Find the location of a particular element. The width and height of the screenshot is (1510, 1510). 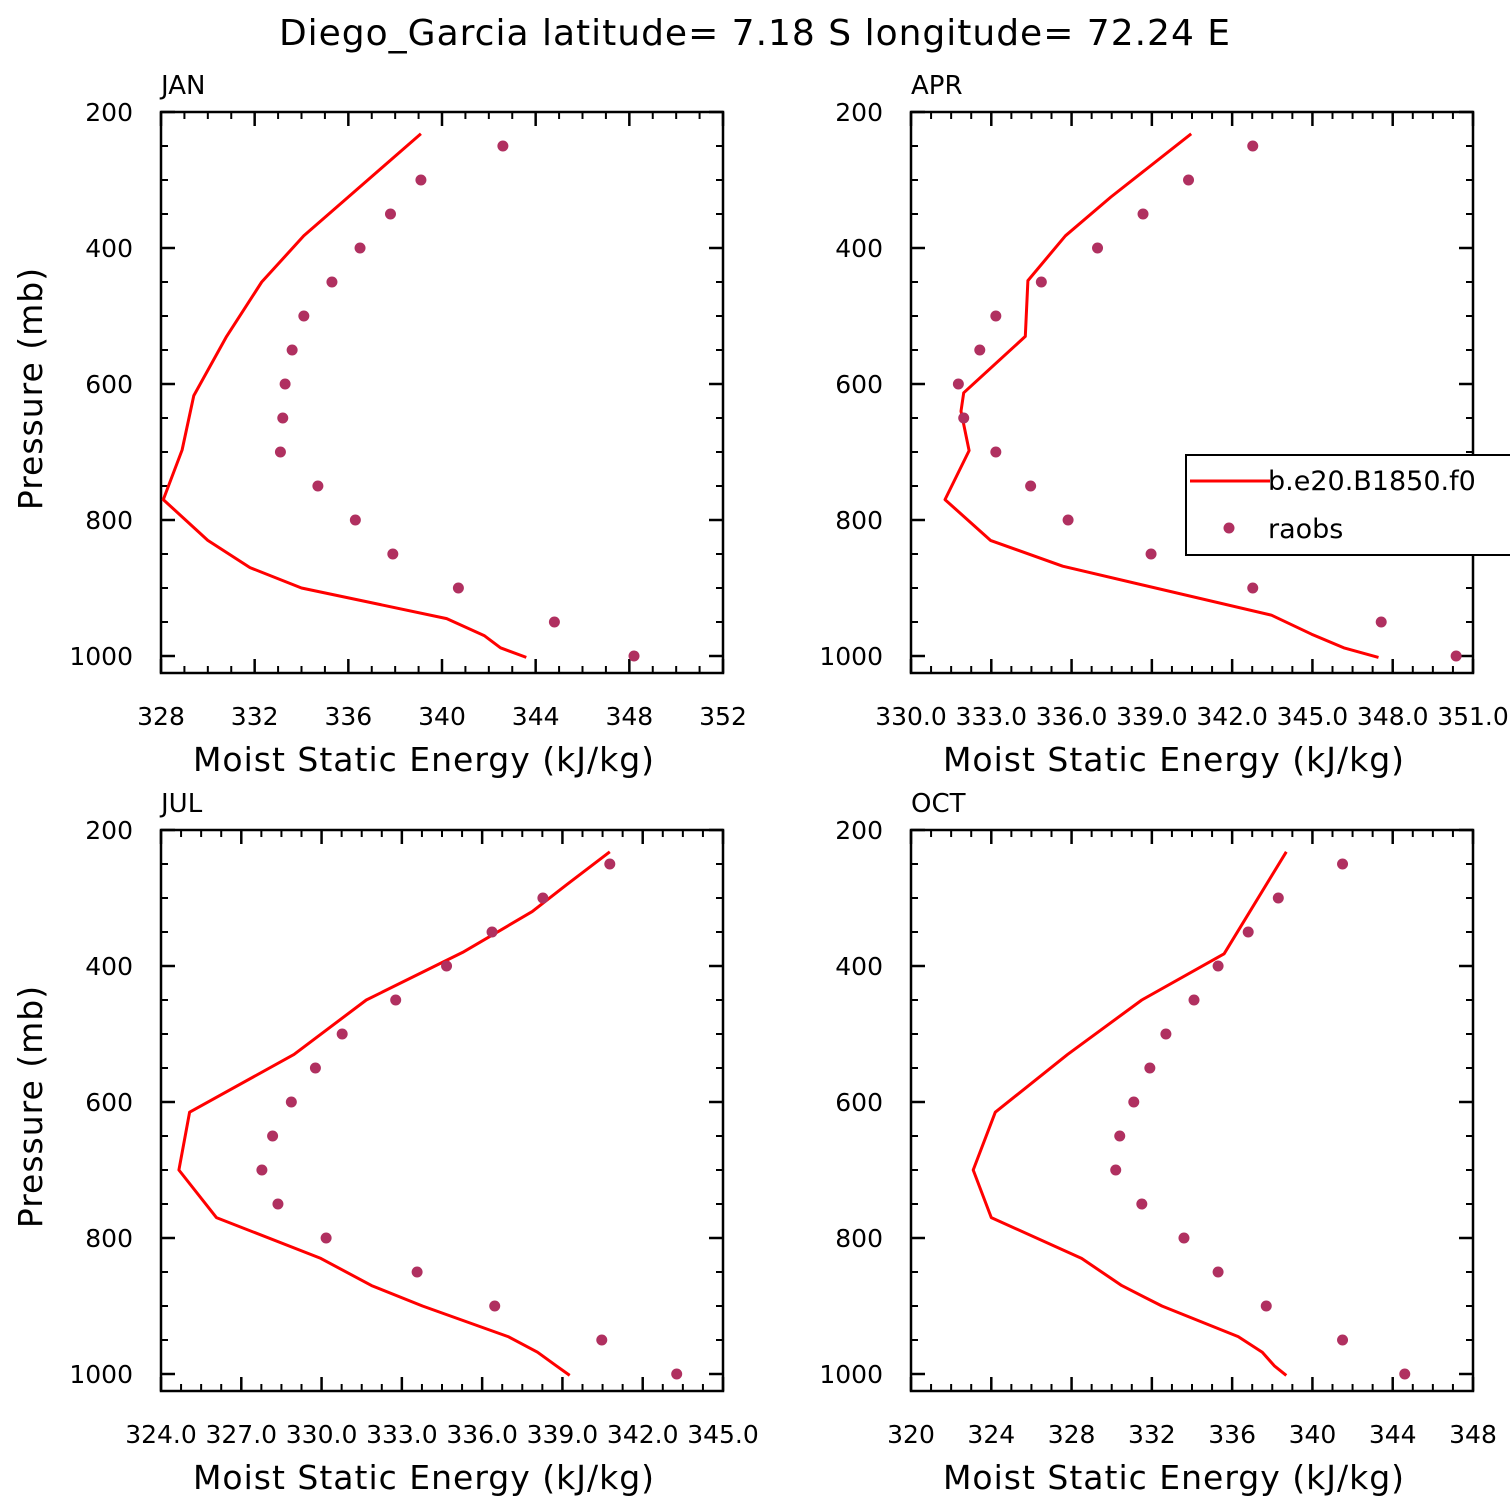

legend-box is located at coordinates (1347, 505).